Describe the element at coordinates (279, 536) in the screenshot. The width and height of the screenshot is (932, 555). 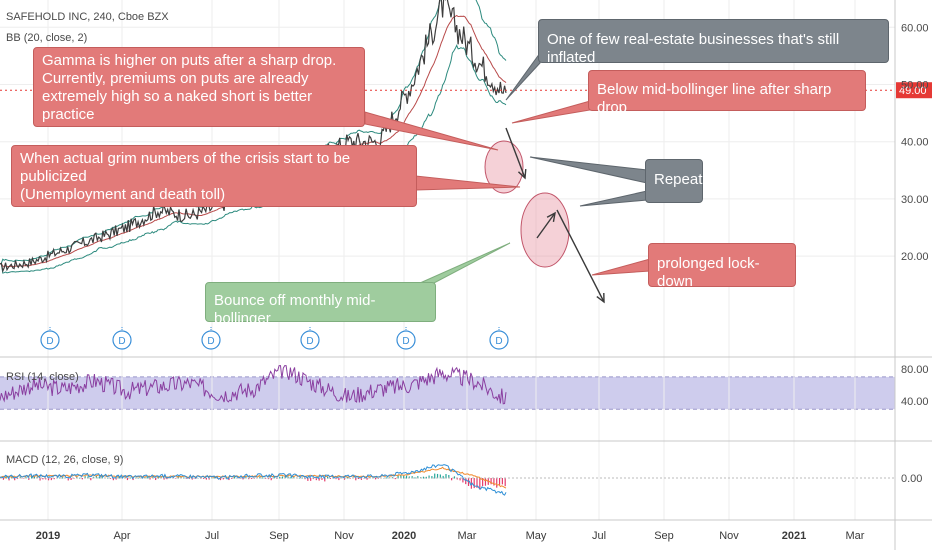
I see `time-axis-label: Sep` at that location.